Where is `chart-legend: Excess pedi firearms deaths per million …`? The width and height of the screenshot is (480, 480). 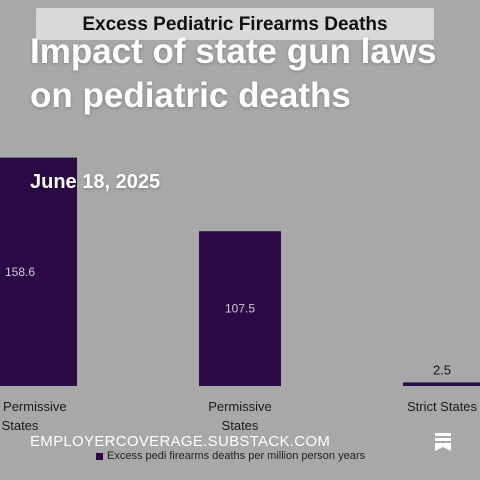
chart-legend: Excess pedi firearms deaths per million … is located at coordinates (230, 456).